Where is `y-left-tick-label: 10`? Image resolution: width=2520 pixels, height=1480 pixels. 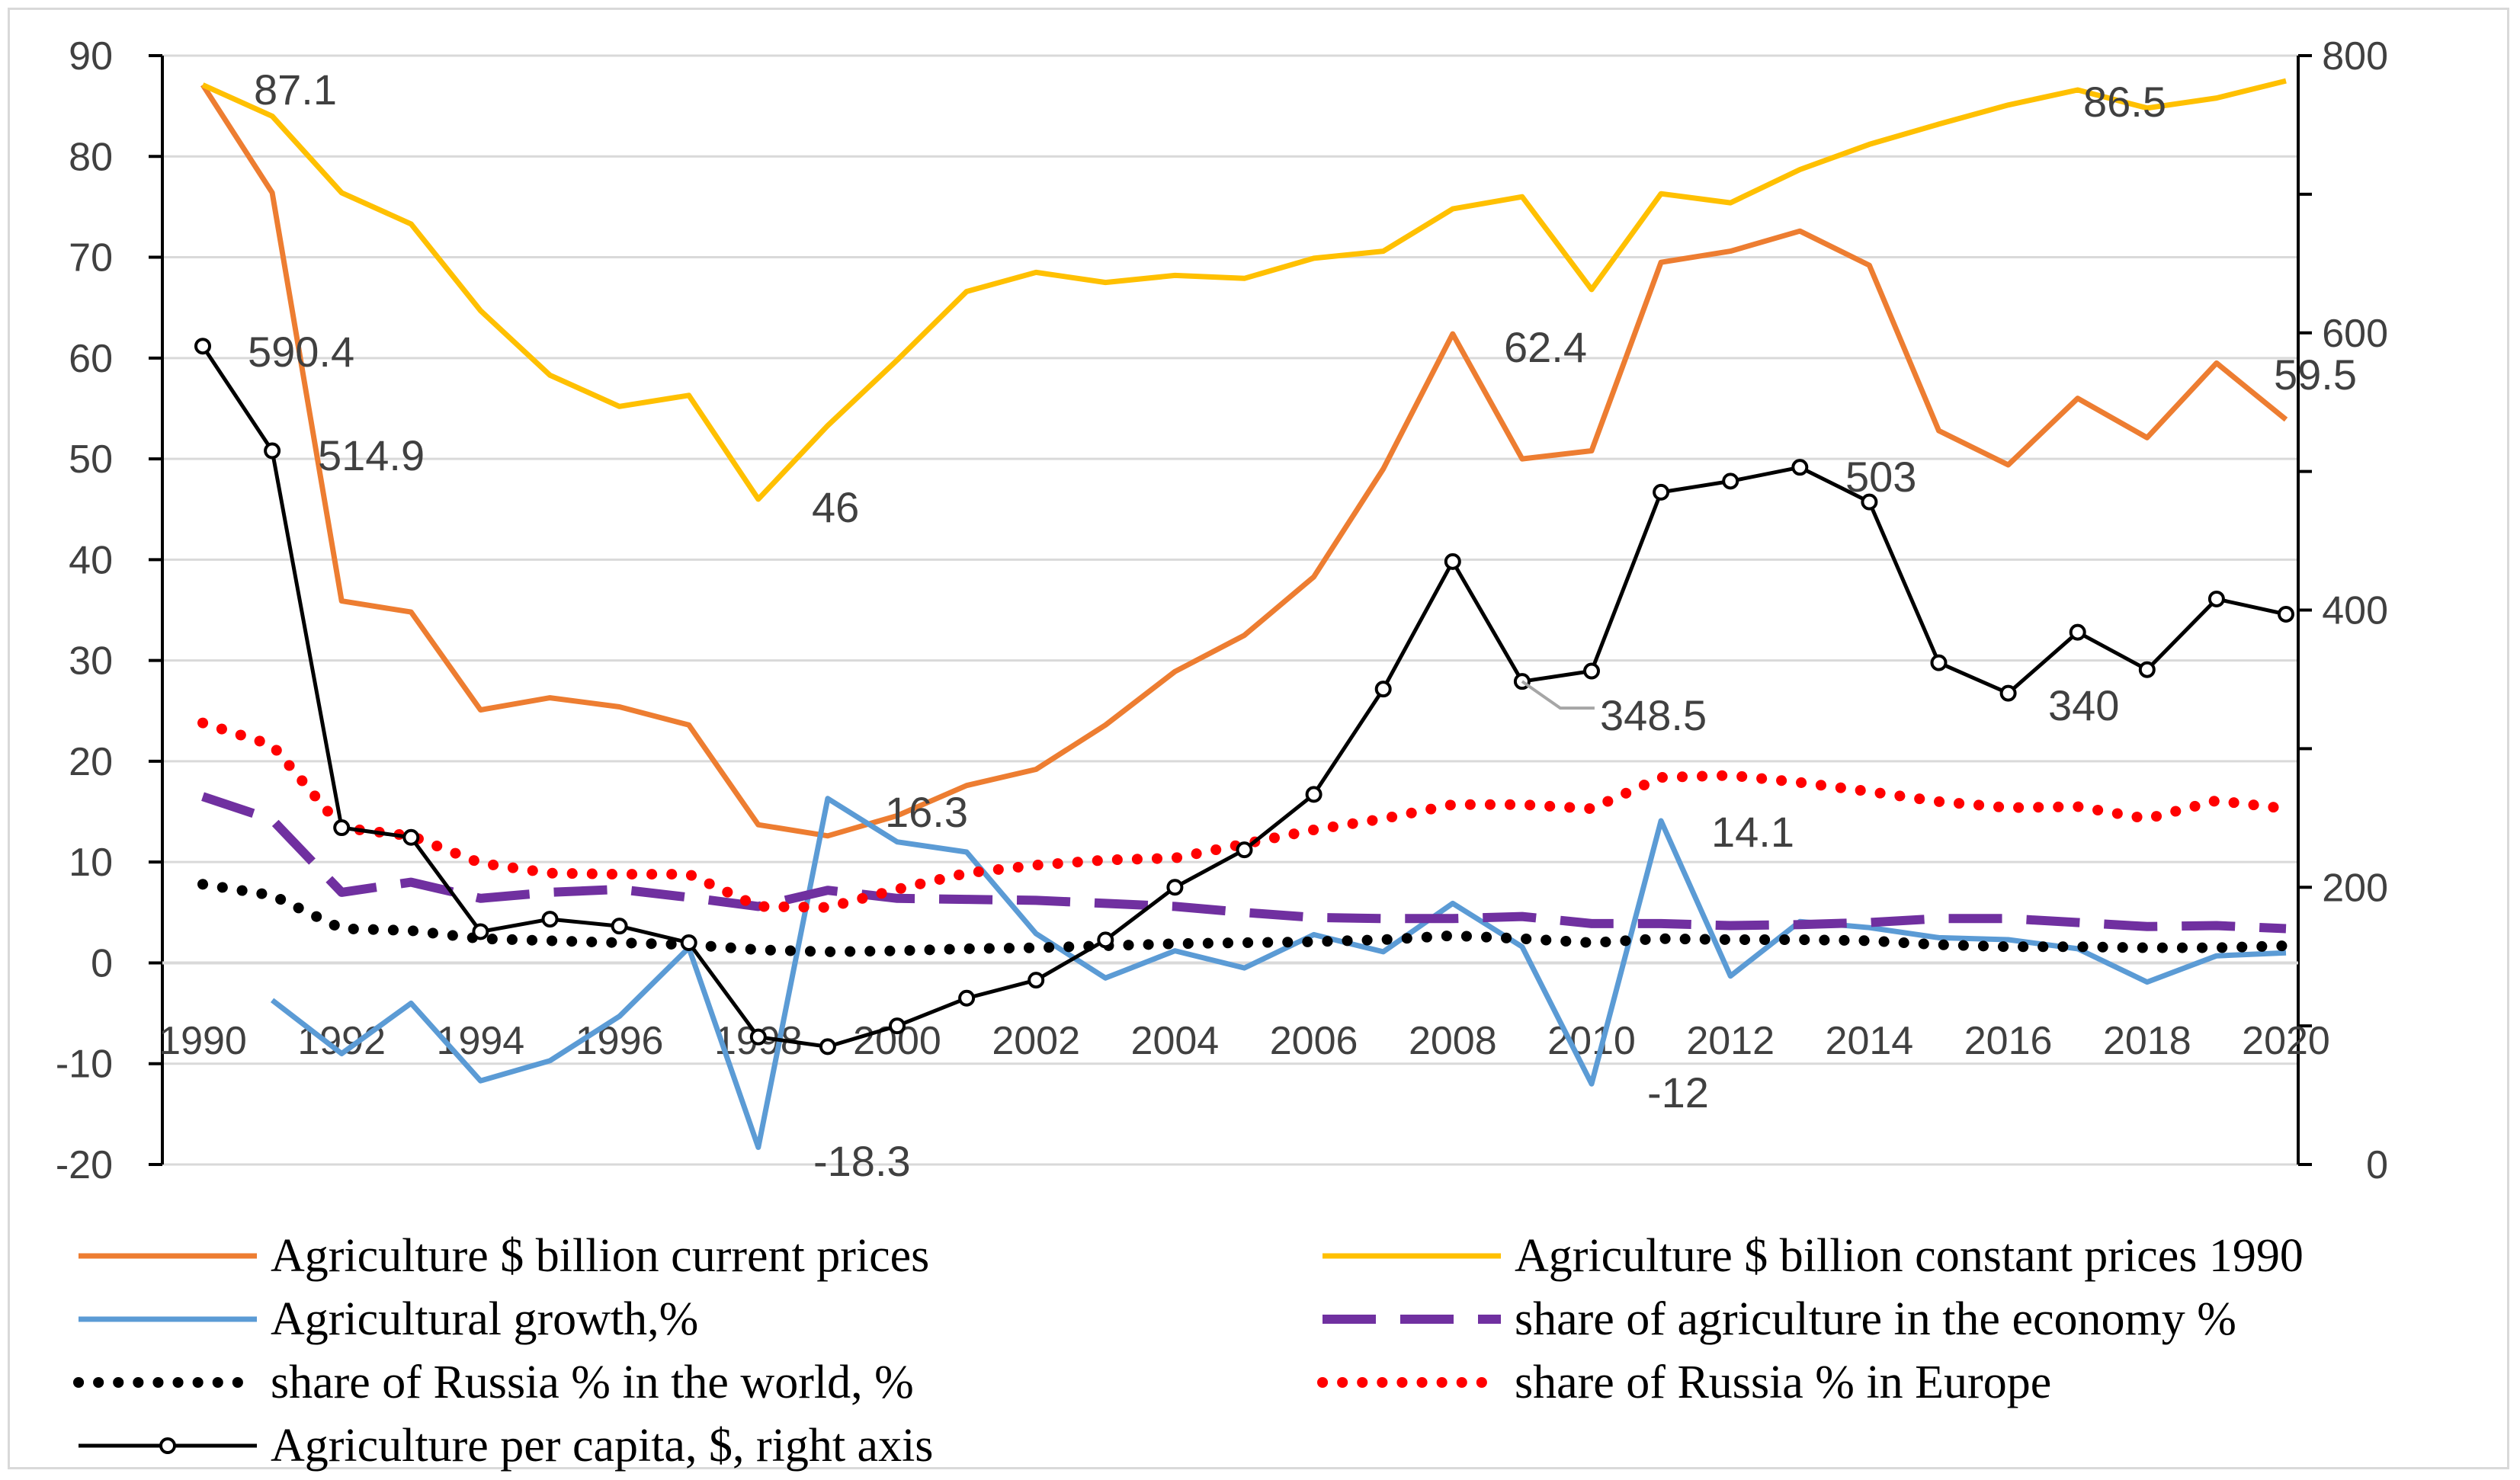
y-left-tick-label: 10 is located at coordinates (91, 863).